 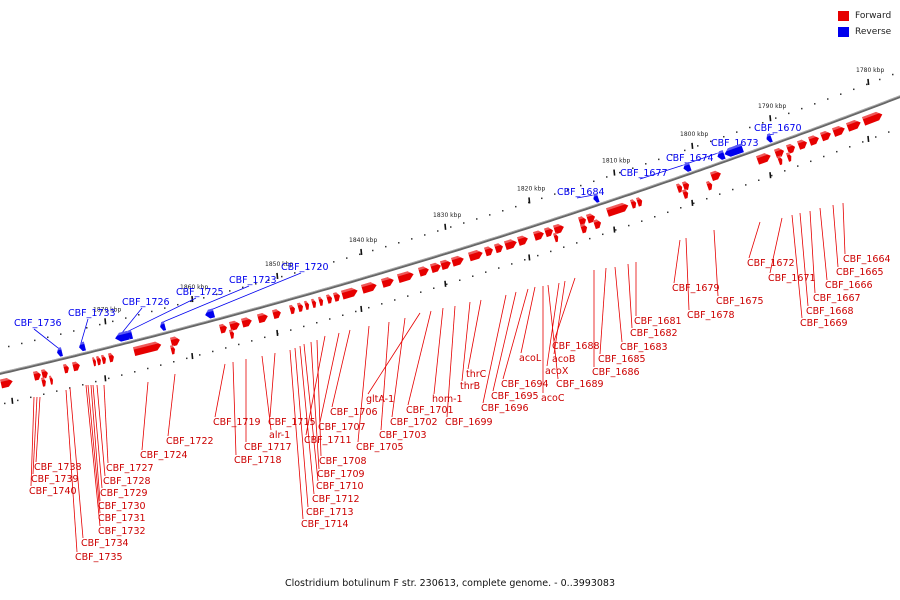 What do you see at coordinates (616, 324) in the screenshot?
I see `forward-gene-CBF_1686: CBF_1686` at bounding box center [616, 324].